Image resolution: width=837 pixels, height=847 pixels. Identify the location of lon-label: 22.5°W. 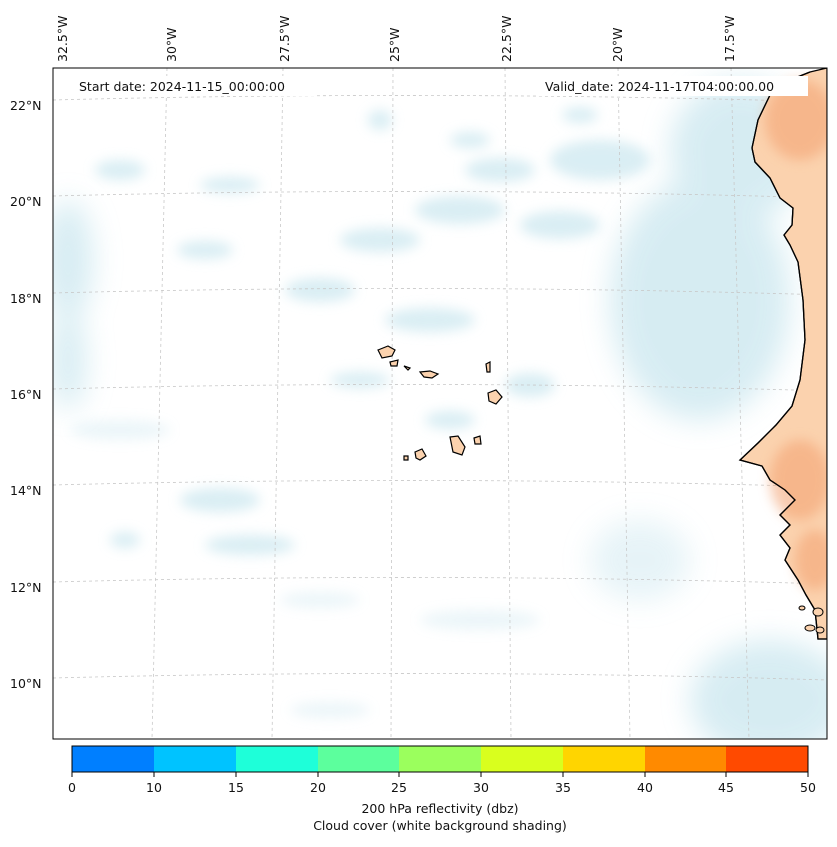
(506, 39).